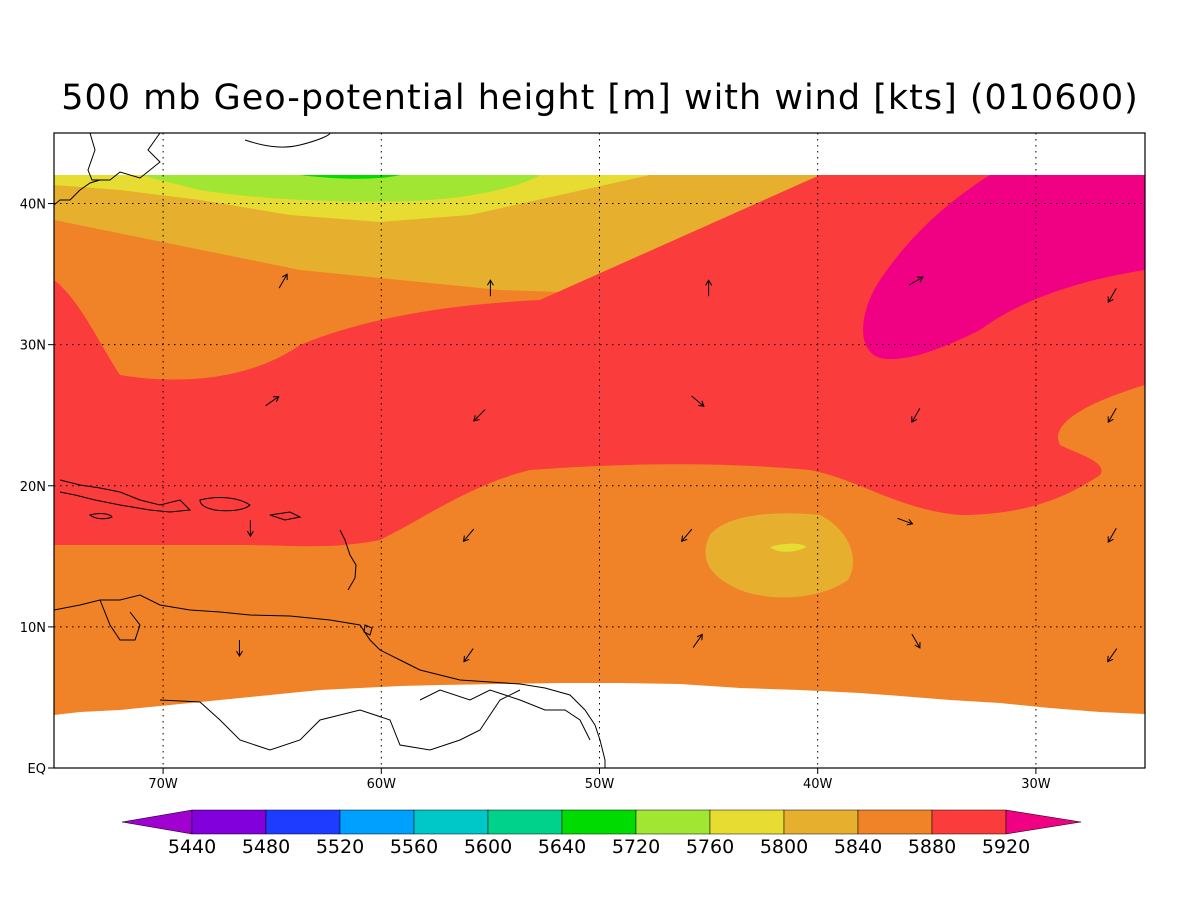 The image size is (1200, 900). I want to click on coast-jamaica, so click(100, 516).